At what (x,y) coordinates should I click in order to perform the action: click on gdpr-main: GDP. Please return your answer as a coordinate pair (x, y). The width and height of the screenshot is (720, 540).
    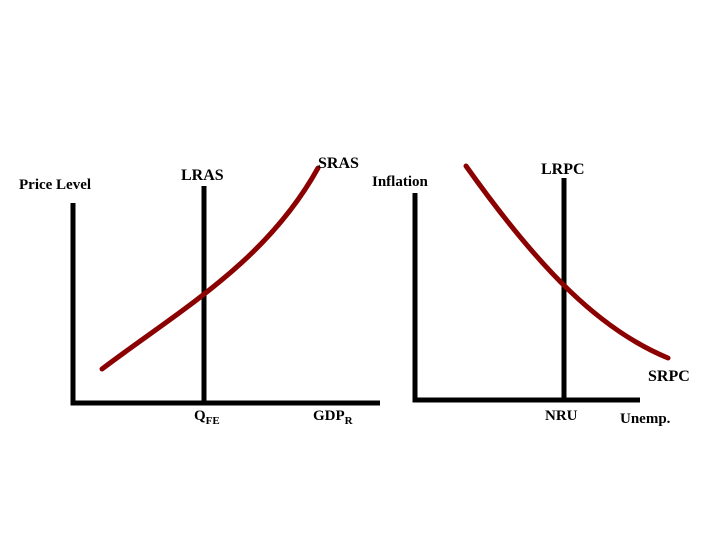
    Looking at the image, I should click on (329, 416).